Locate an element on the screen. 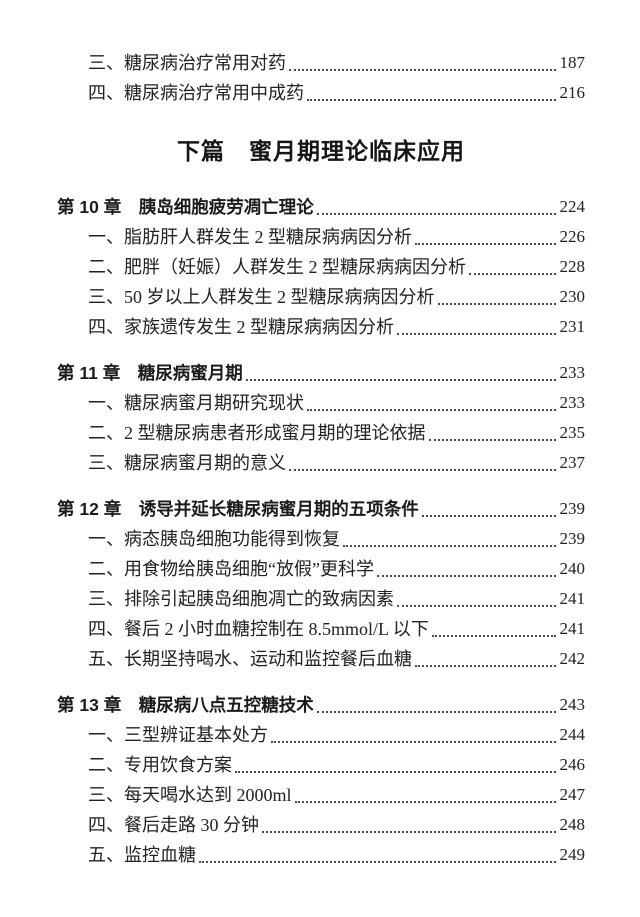 The width and height of the screenshot is (640, 917). toc-entry-label: 三、糖尿病蜜月期的意义 is located at coordinates (187, 463).